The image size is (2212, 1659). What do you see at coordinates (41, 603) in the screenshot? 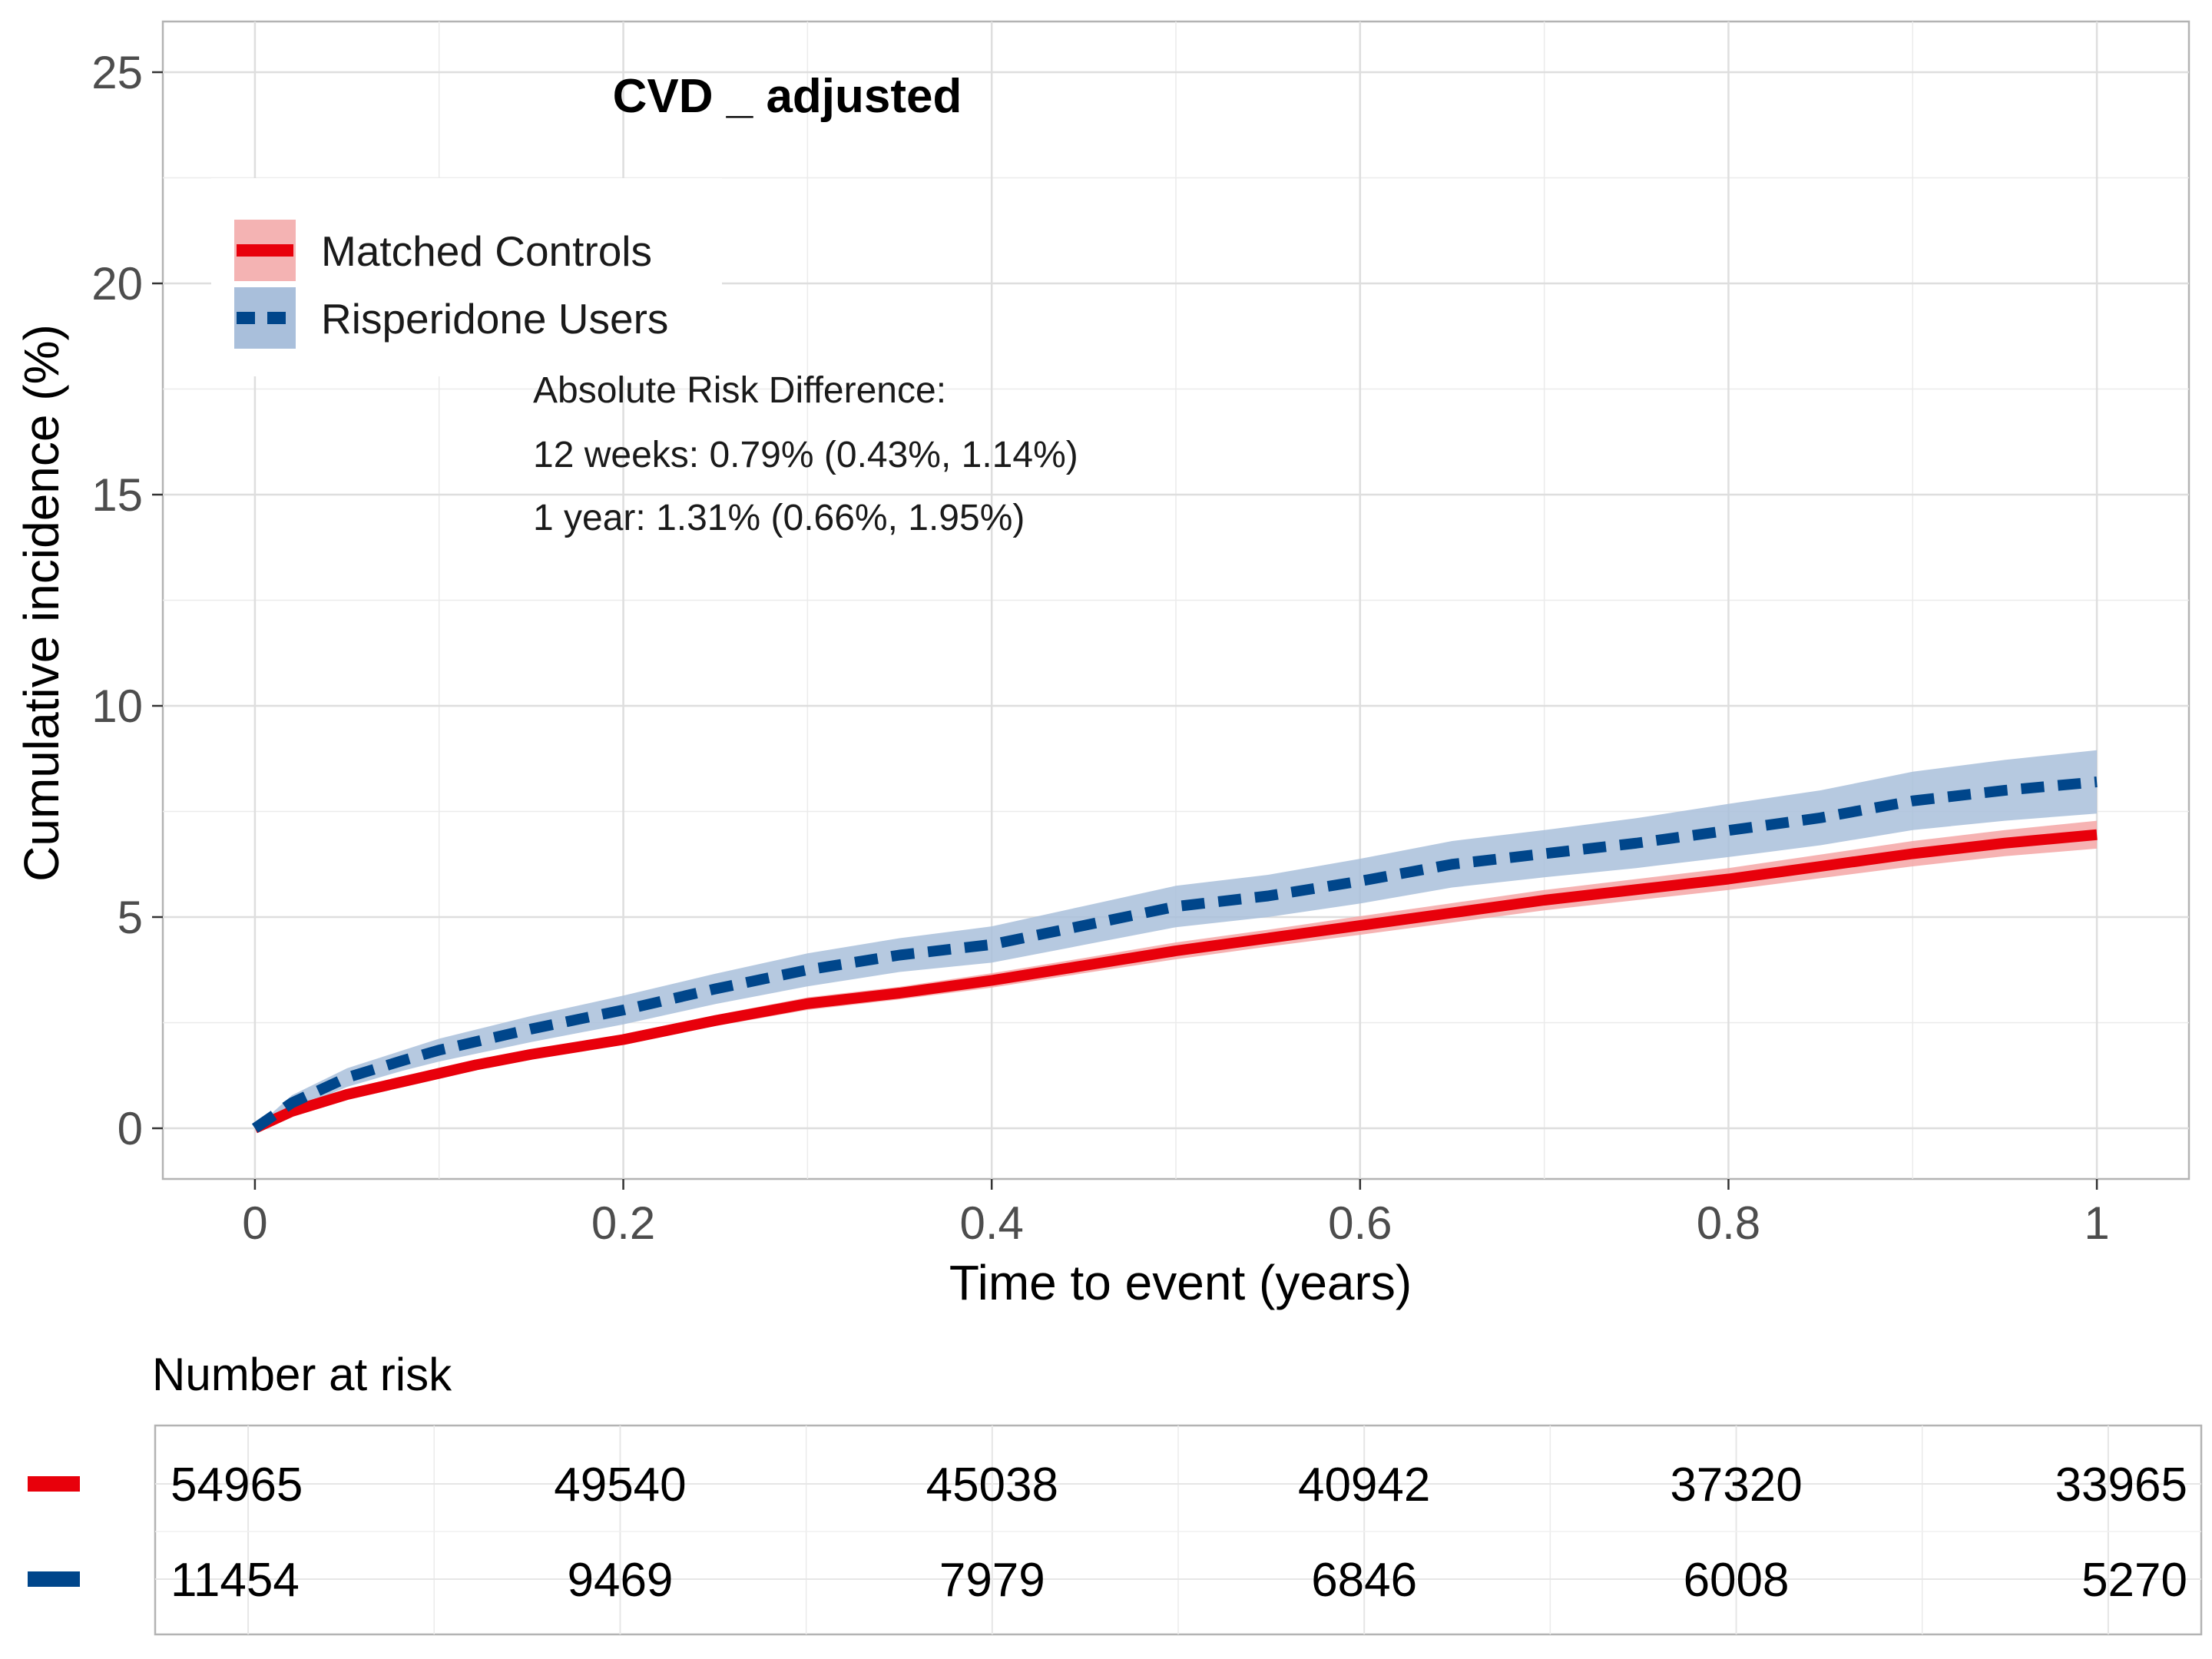
I see `y-axis-label: Cumulative incidence (%)` at bounding box center [41, 603].